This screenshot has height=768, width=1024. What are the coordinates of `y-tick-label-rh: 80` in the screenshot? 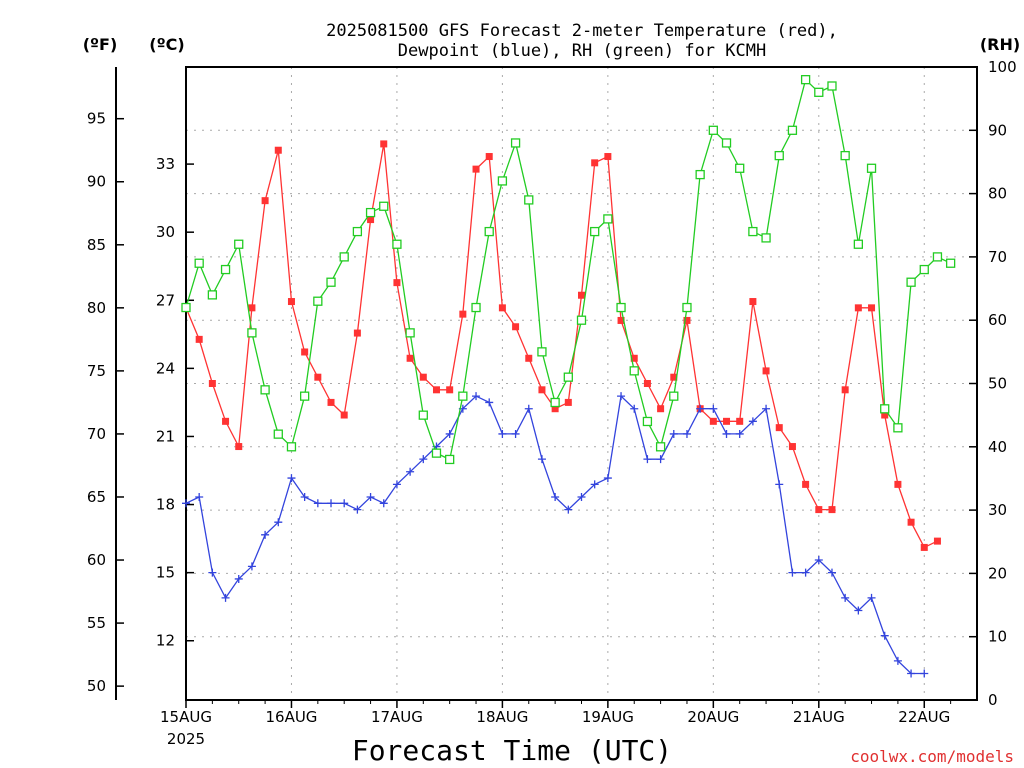 It's located at (997, 194).